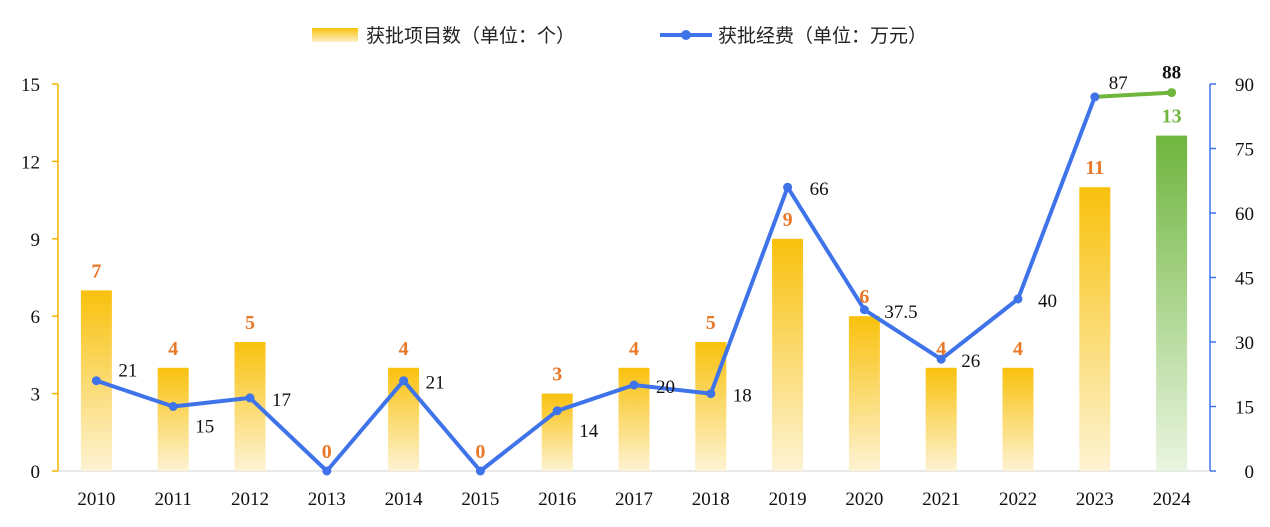 This screenshot has width=1270, height=527. What do you see at coordinates (1172, 117) in the screenshot?
I see `bar-data-label: 13` at bounding box center [1172, 117].